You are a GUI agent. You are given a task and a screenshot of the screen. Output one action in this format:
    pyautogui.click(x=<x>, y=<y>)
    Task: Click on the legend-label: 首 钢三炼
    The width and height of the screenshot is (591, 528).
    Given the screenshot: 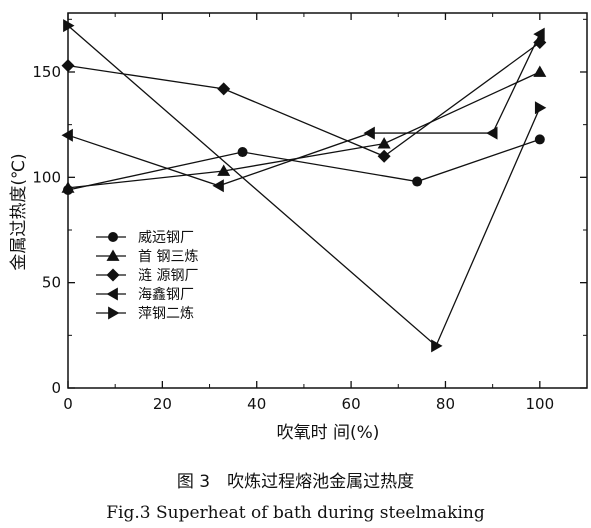 What is the action you would take?
    pyautogui.click(x=168, y=257)
    